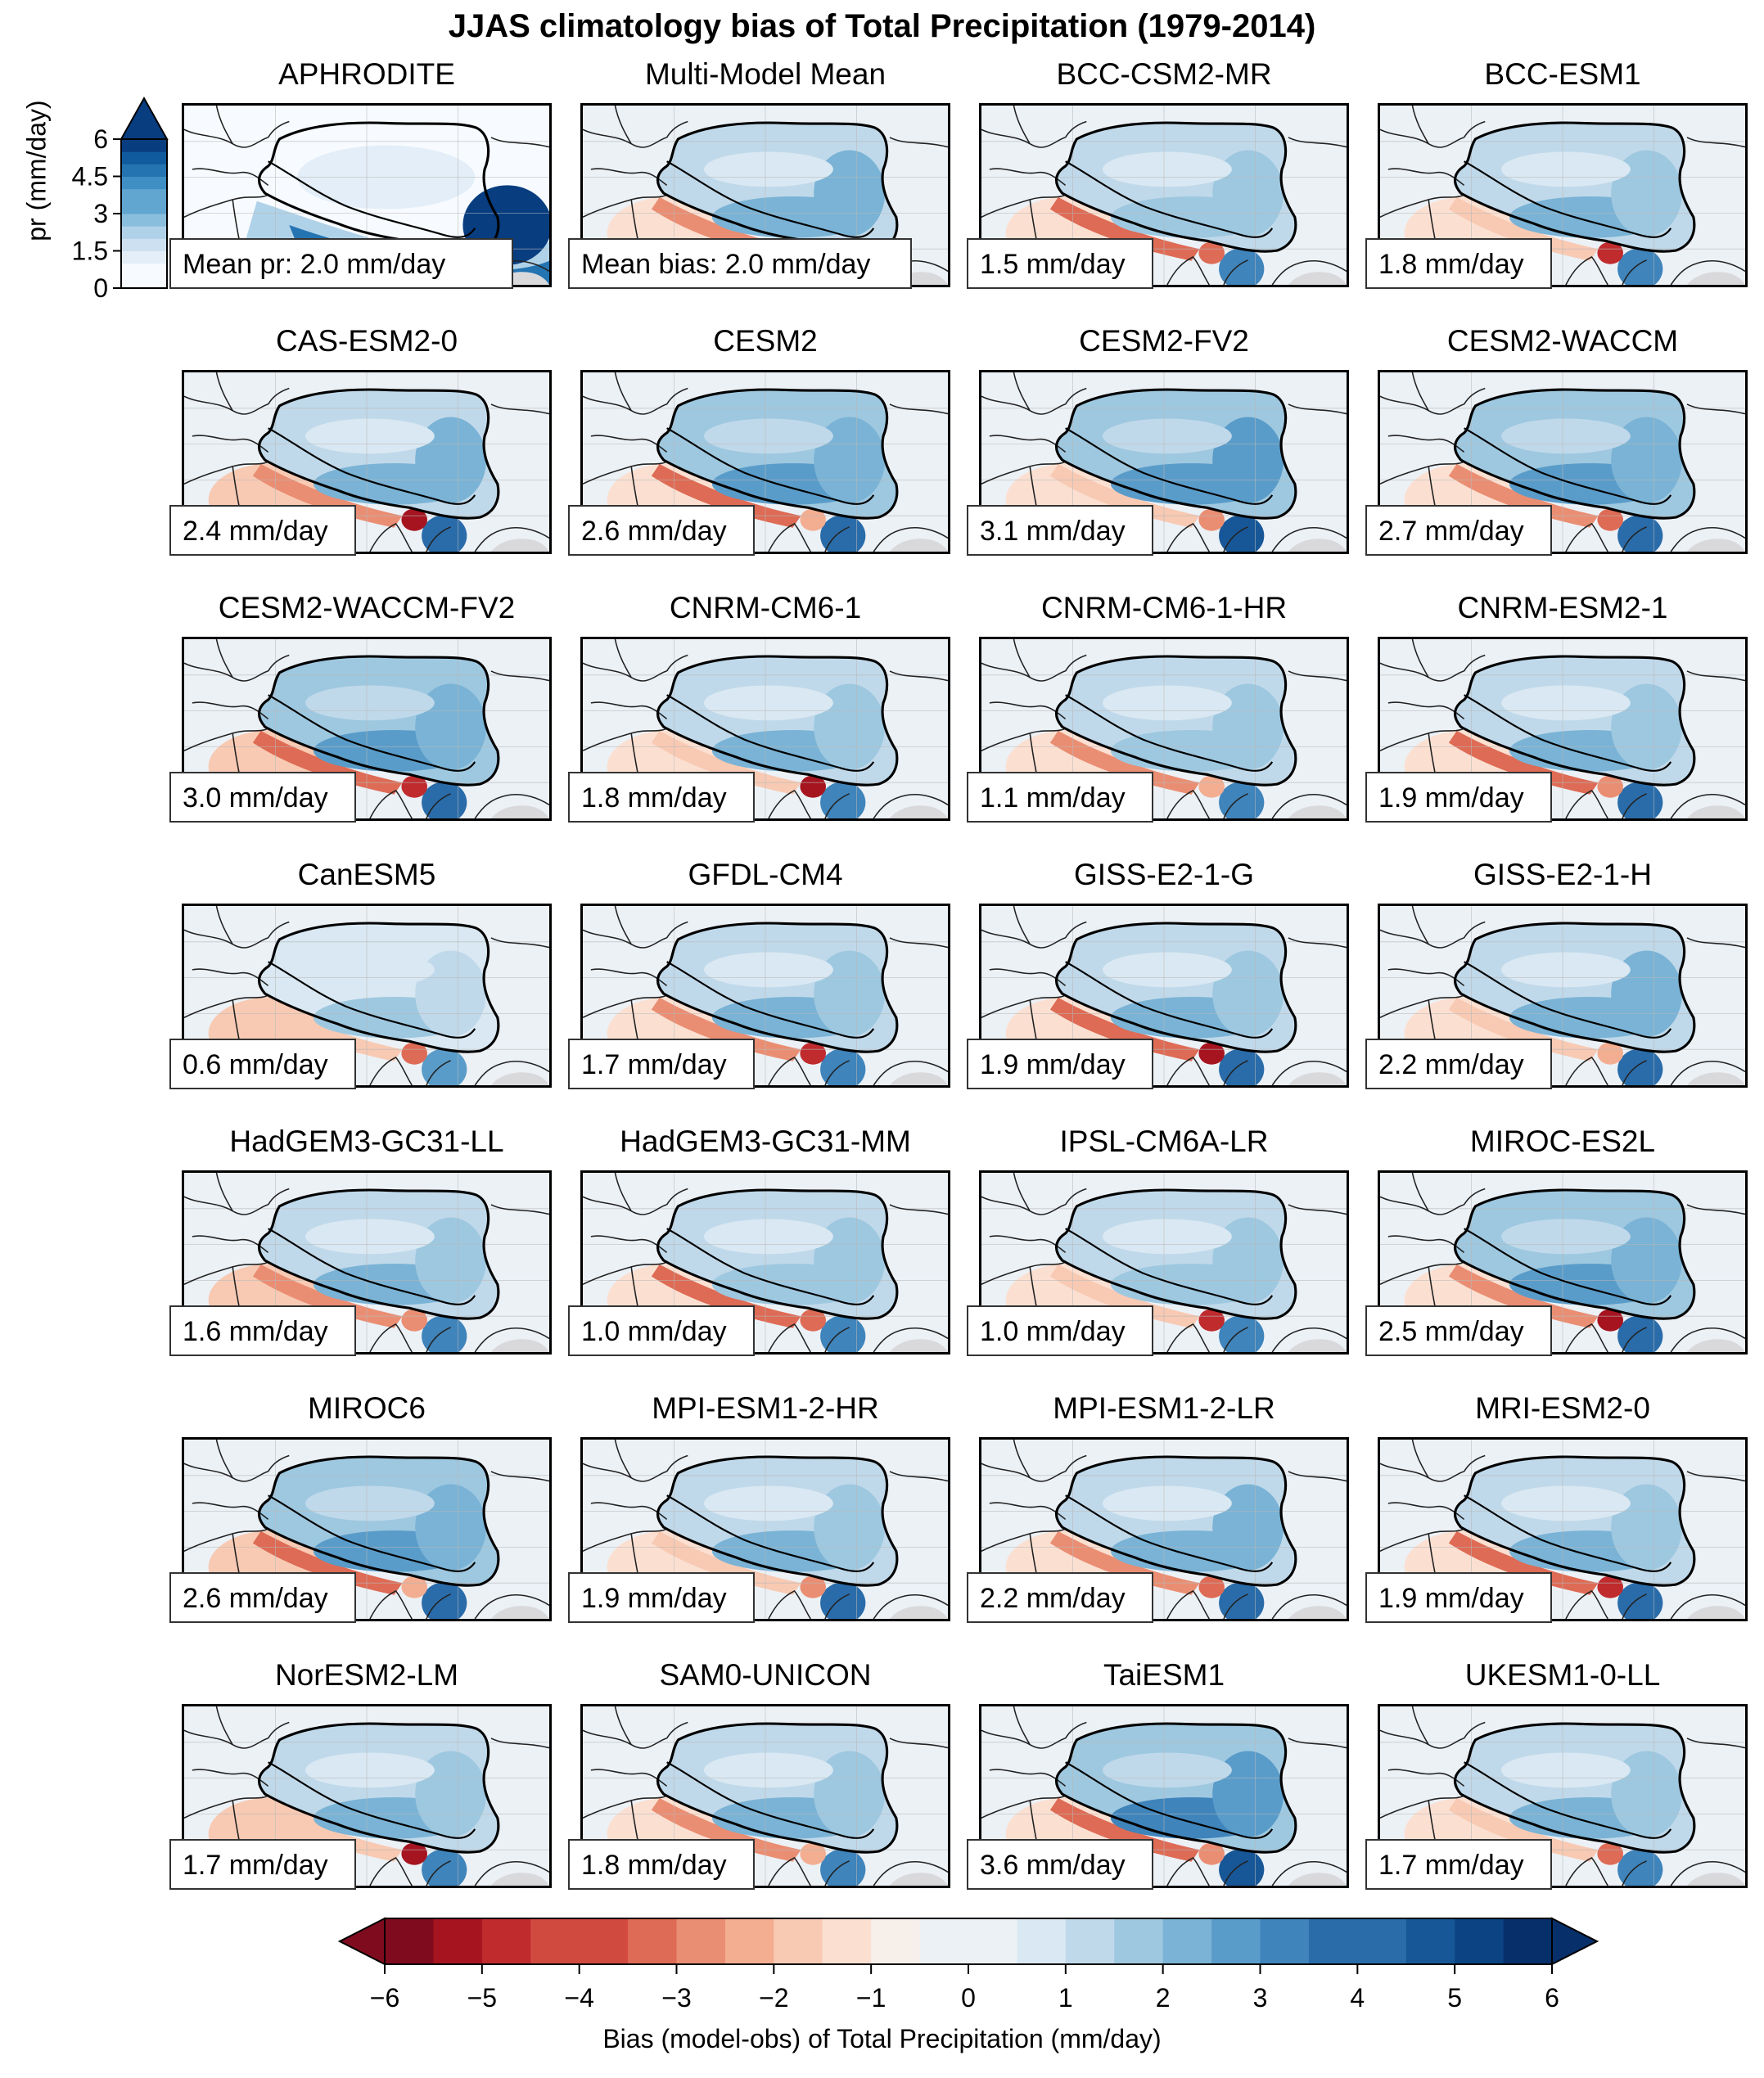 This screenshot has width=1764, height=2078. What do you see at coordinates (1060, 1064) in the screenshot?
I see `bias-label-giss-e2-1-g: 1.9 mm/day` at bounding box center [1060, 1064].